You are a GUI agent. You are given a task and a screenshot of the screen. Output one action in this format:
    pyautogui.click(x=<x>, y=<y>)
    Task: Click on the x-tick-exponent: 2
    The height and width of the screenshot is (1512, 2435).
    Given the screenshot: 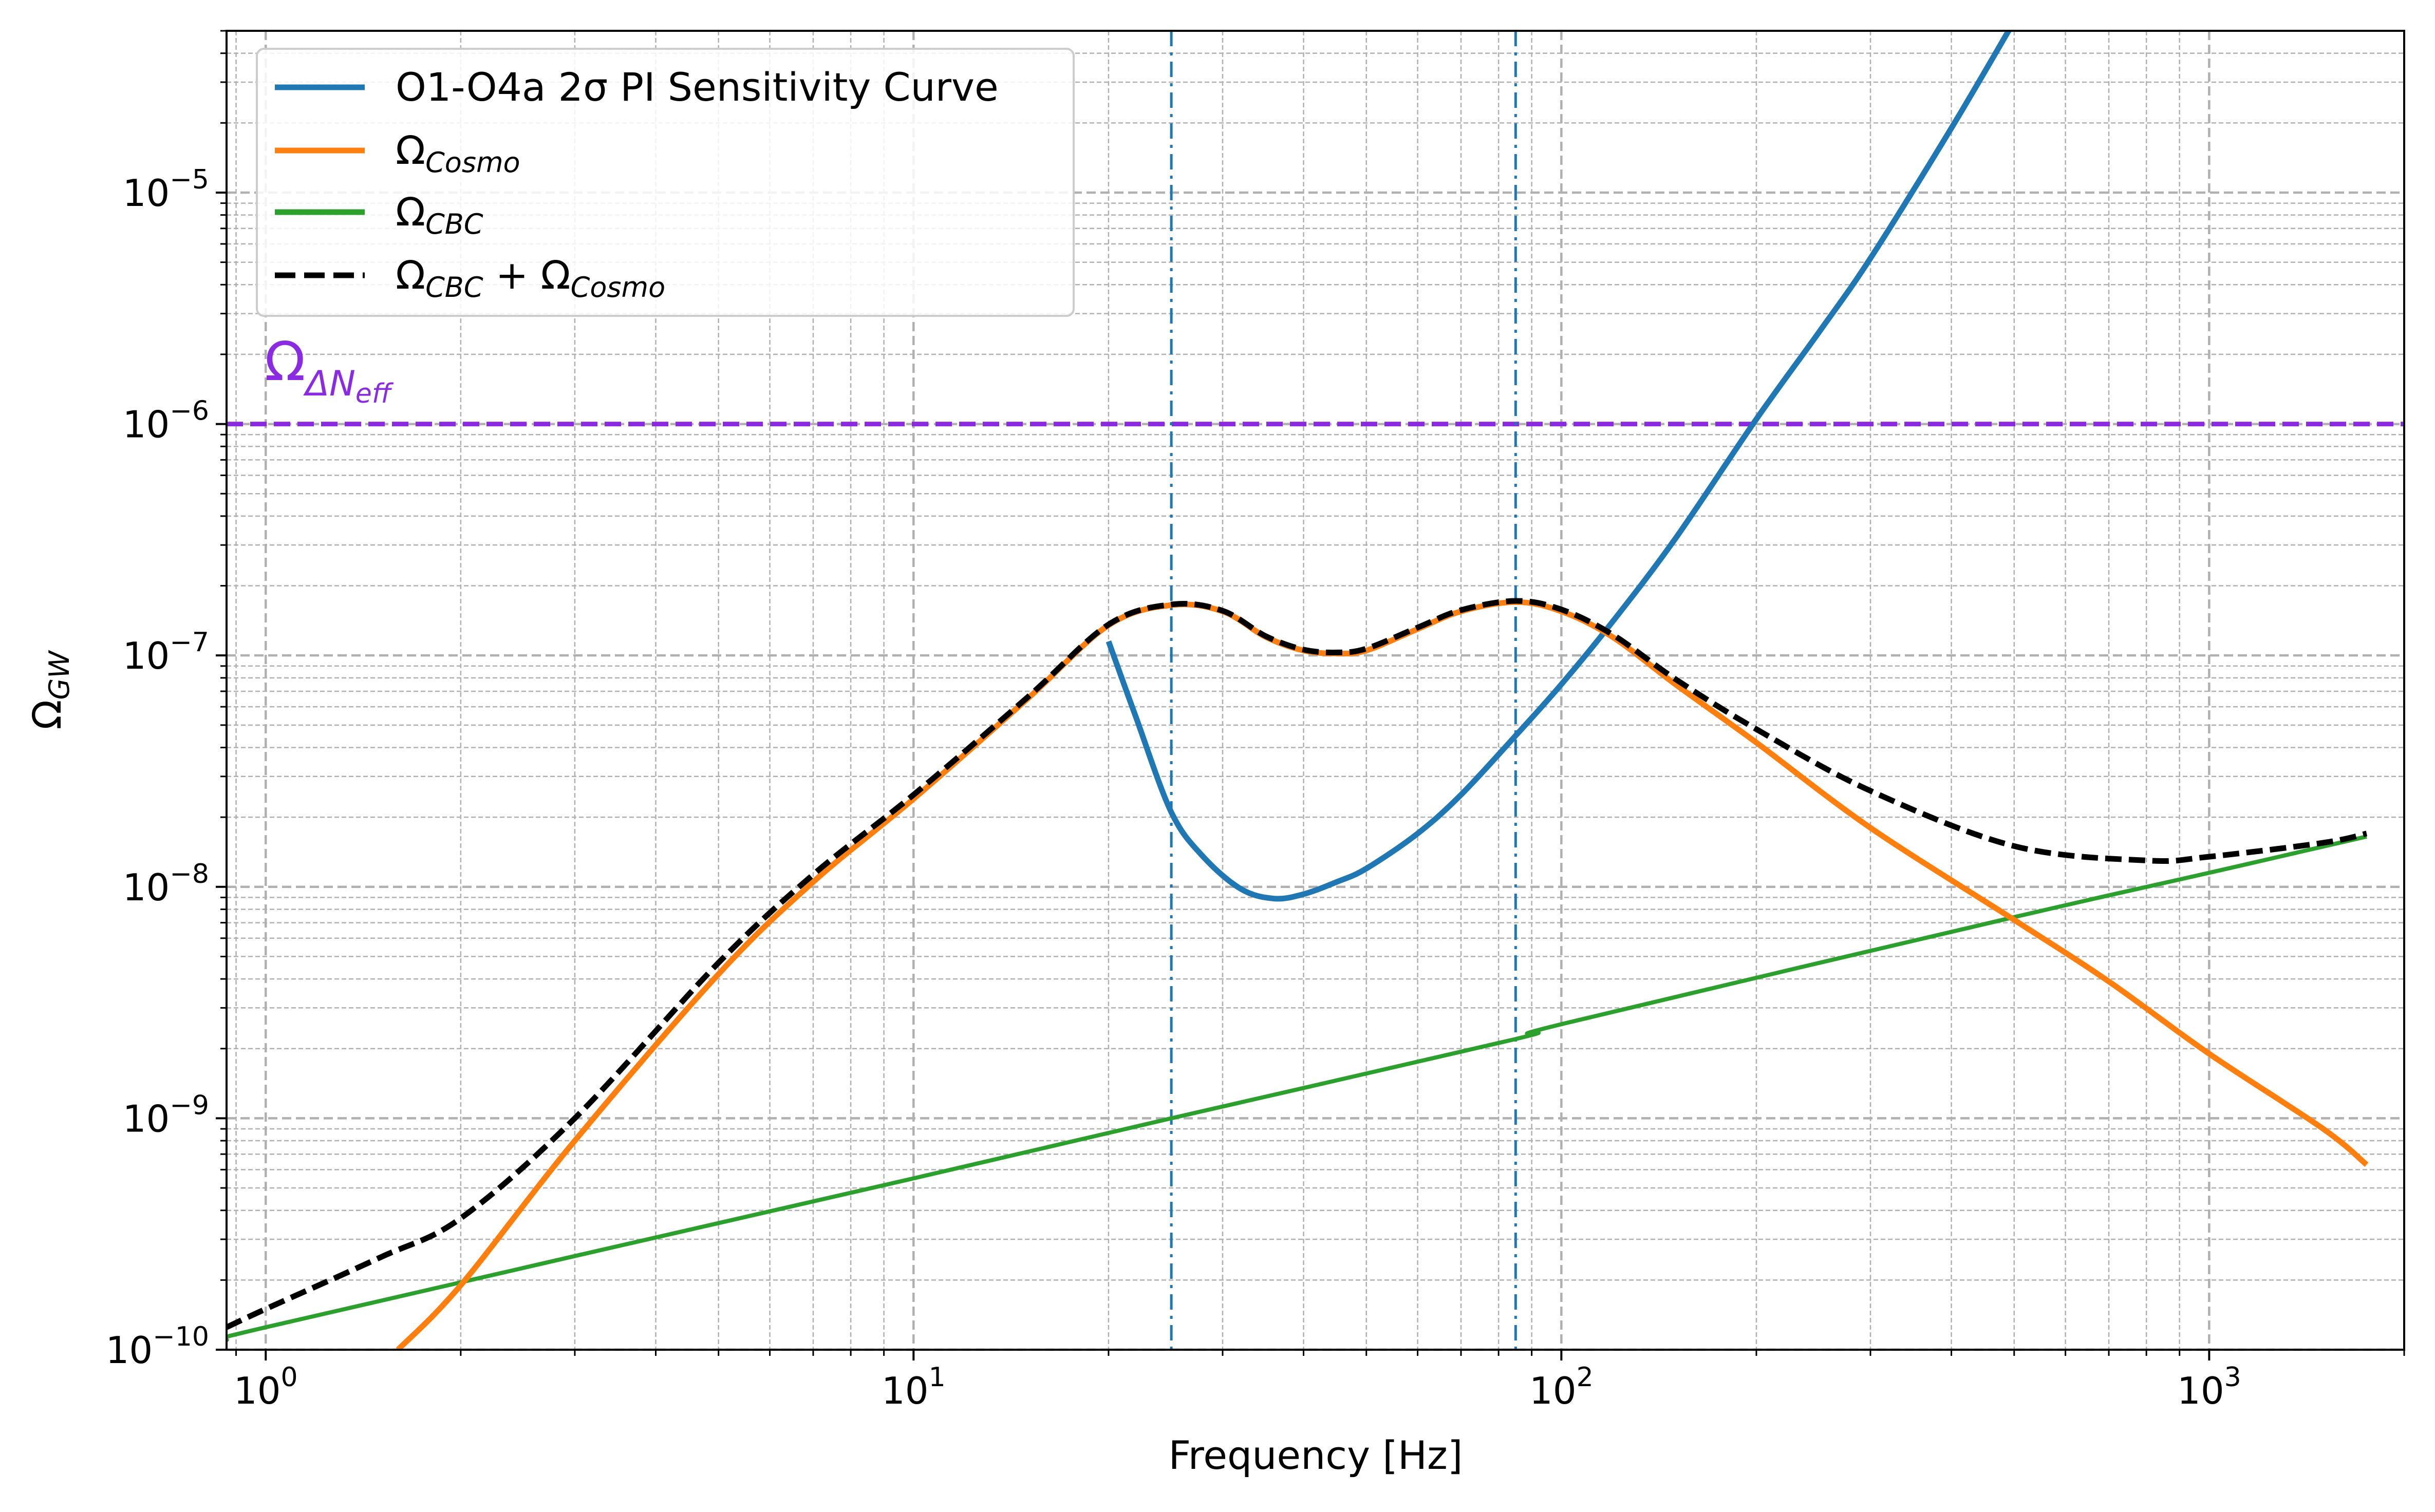 What is the action you would take?
    pyautogui.click(x=1585, y=1377)
    